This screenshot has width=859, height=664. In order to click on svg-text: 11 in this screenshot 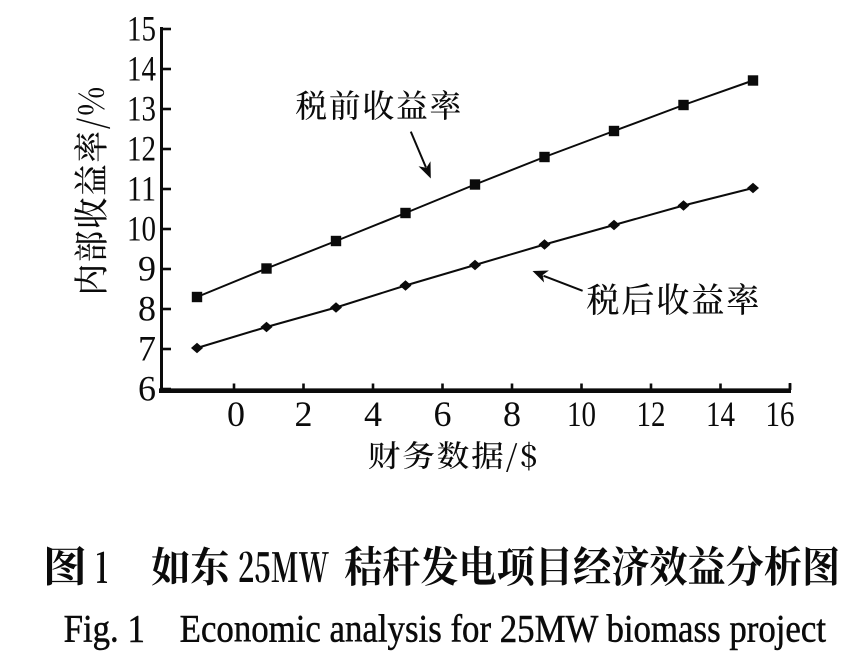, I will do `click(141, 189)`.